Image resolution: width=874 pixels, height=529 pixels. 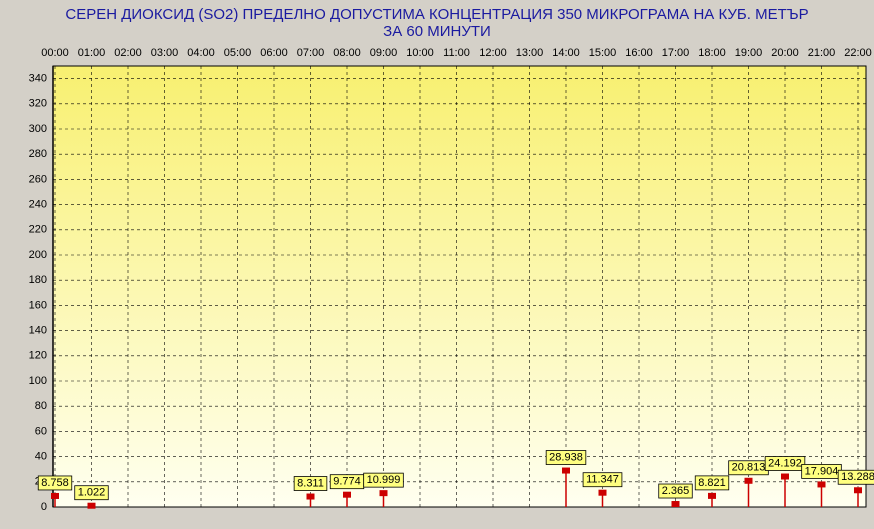 What do you see at coordinates (38, 255) in the screenshot?
I see `y-tick-label: 200` at bounding box center [38, 255].